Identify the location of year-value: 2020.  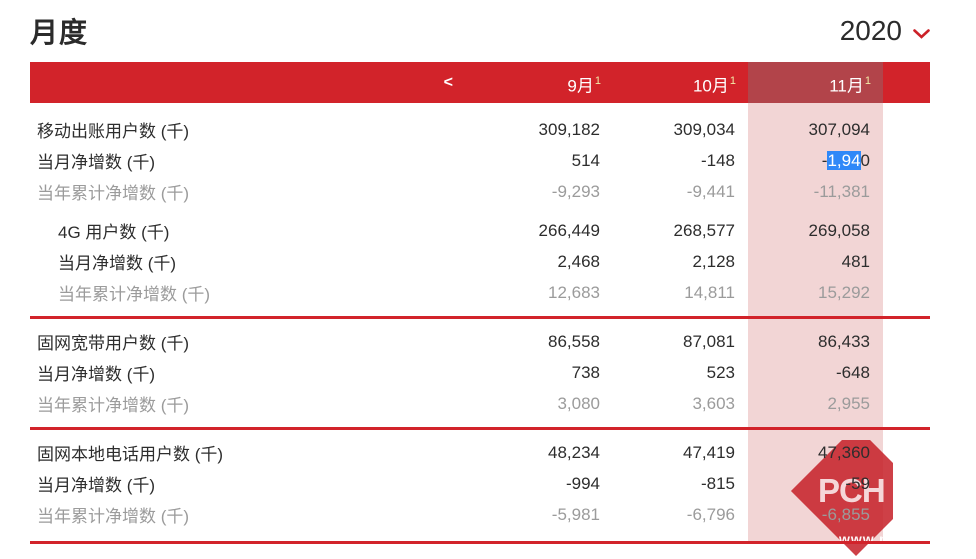
(870, 30).